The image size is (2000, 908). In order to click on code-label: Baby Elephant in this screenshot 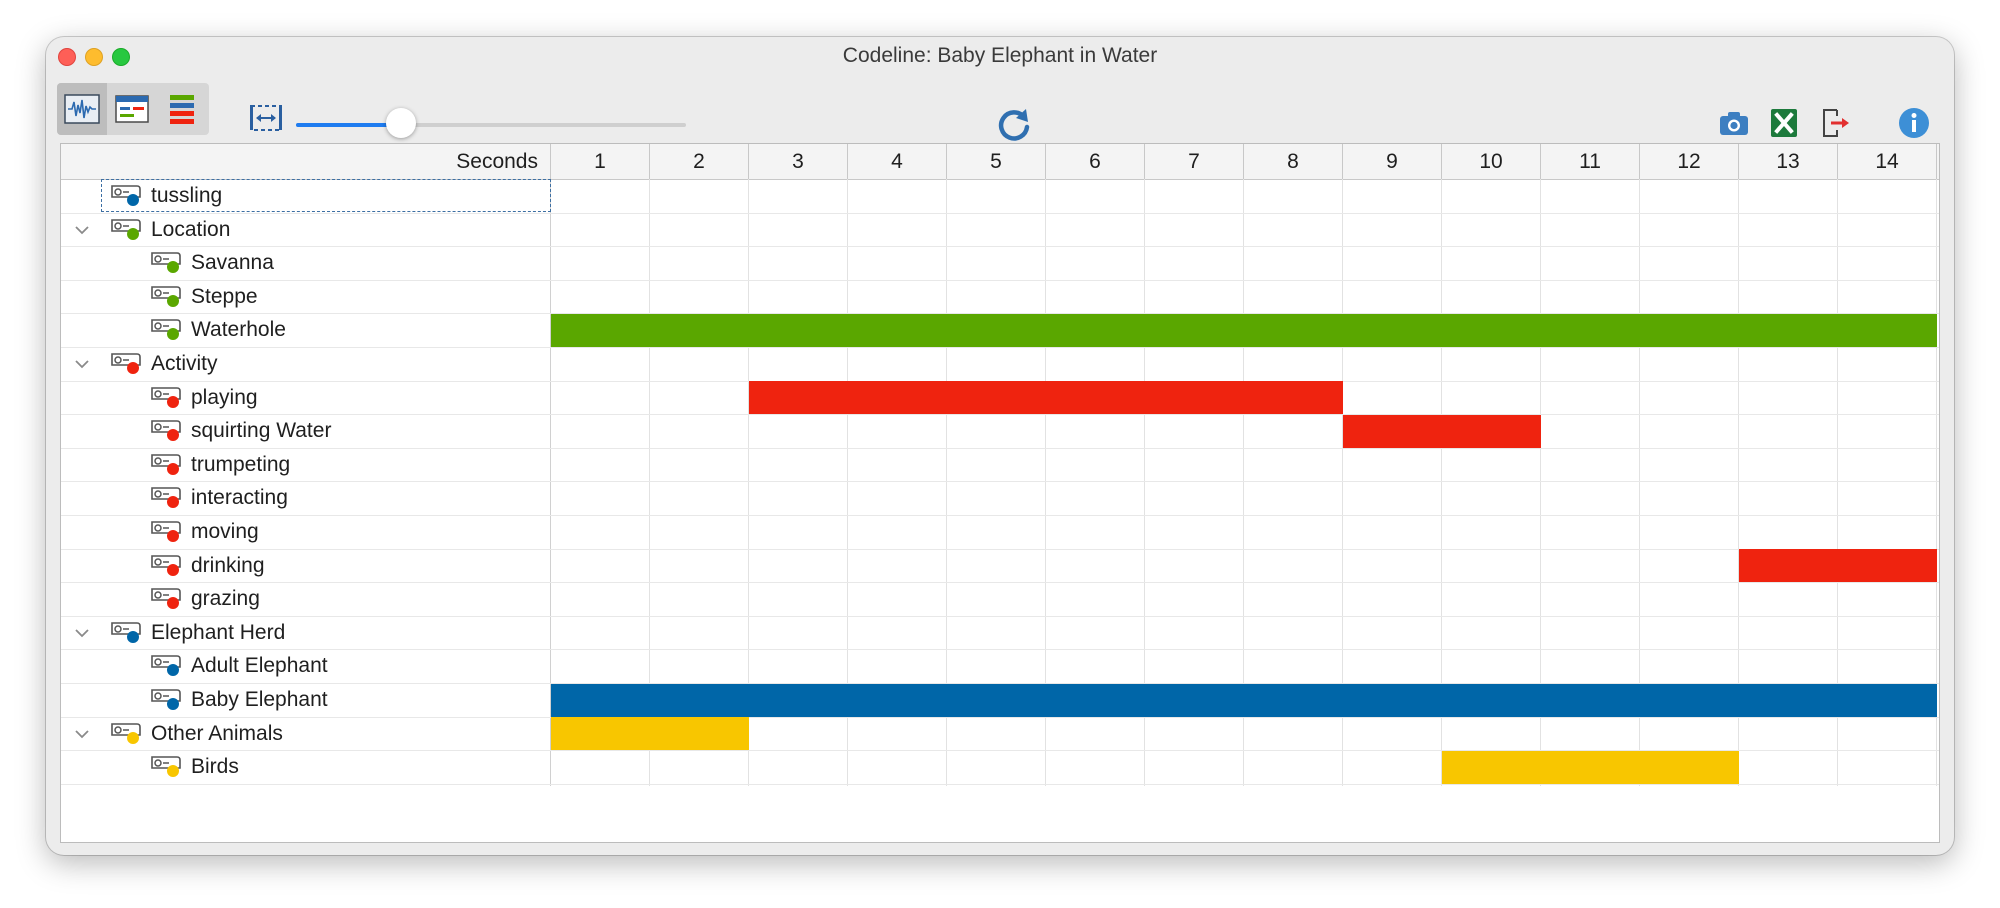, I will do `click(259, 699)`.